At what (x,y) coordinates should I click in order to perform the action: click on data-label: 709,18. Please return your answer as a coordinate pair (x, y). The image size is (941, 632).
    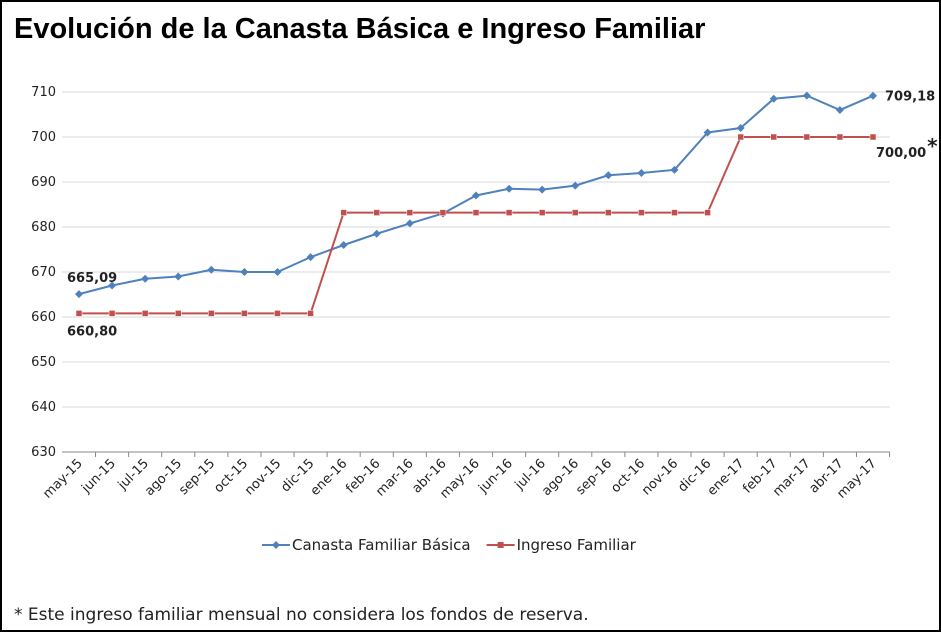
    Looking at the image, I should click on (910, 97).